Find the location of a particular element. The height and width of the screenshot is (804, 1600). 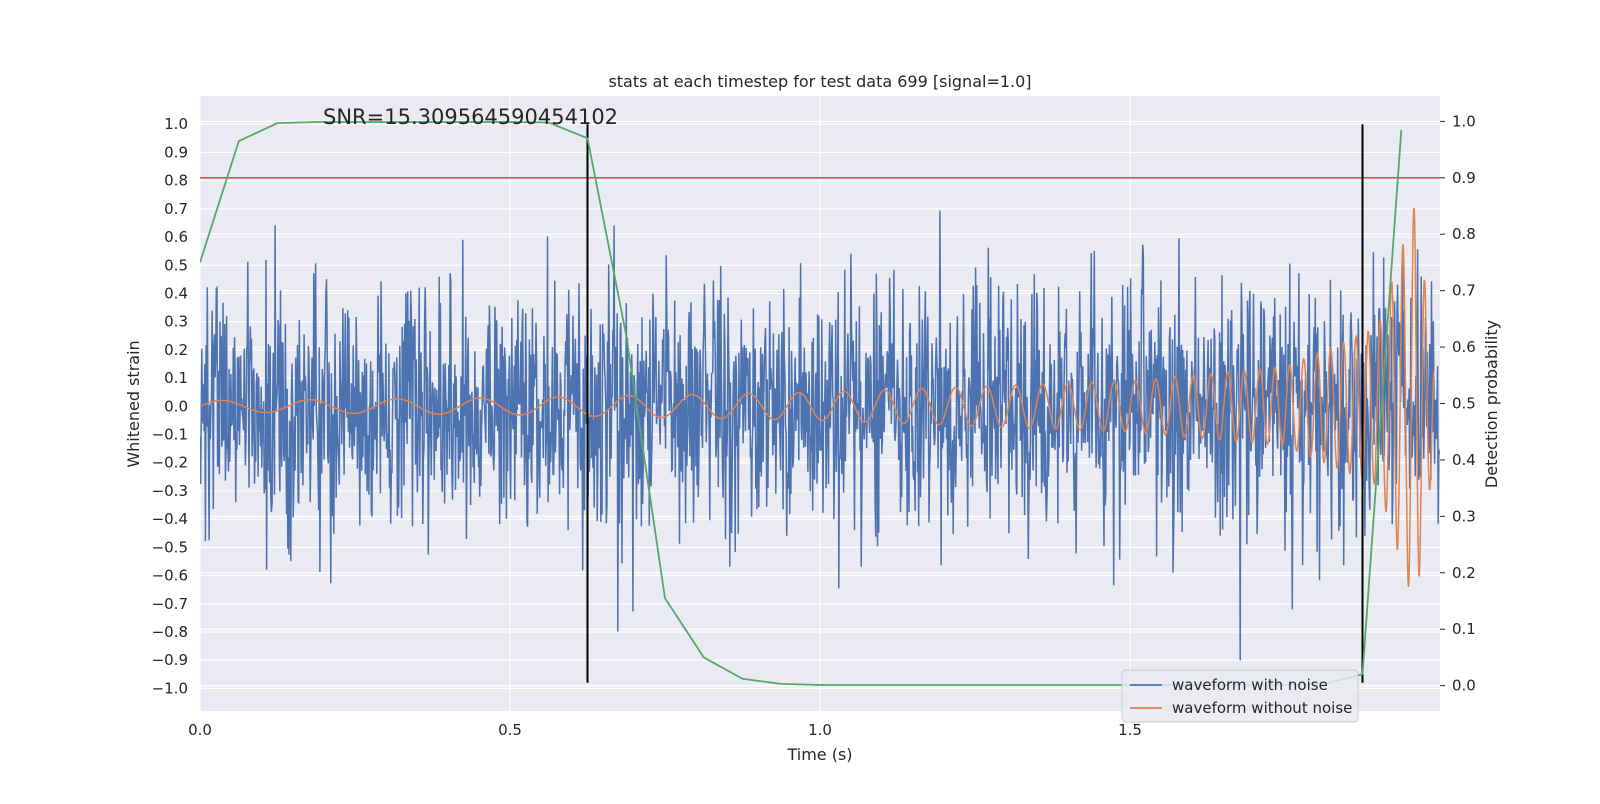

y-tick-label-right: 0.5 is located at coordinates (1464, 404).